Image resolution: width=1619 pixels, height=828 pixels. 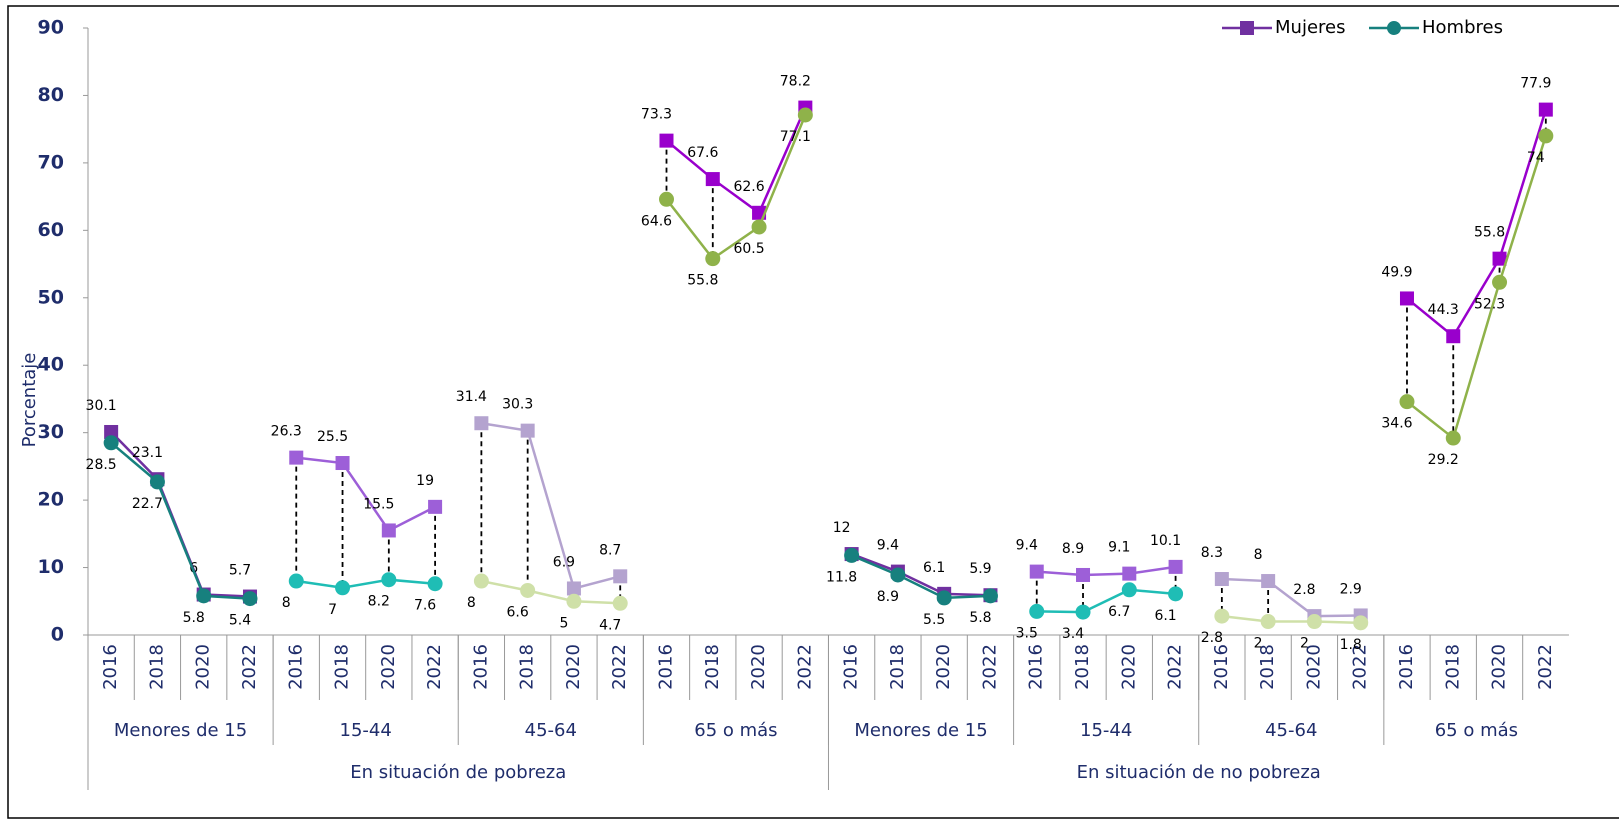 I want to click on data-label: 7.6, so click(x=425, y=606).